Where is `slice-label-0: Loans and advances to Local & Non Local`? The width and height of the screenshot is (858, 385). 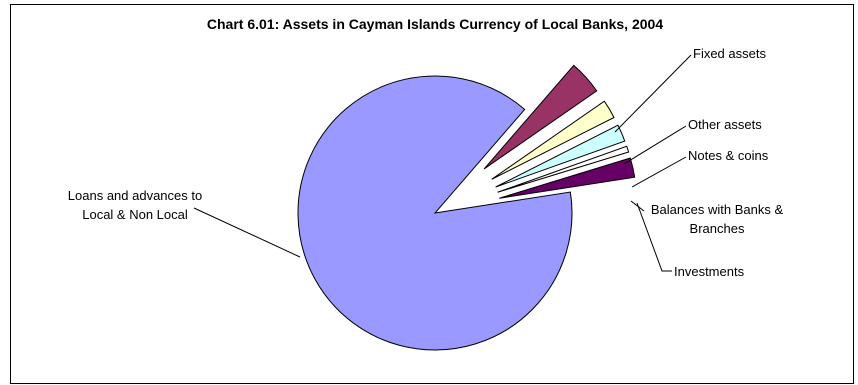 slice-label-0: Loans and advances to Local & Non Local is located at coordinates (135, 205).